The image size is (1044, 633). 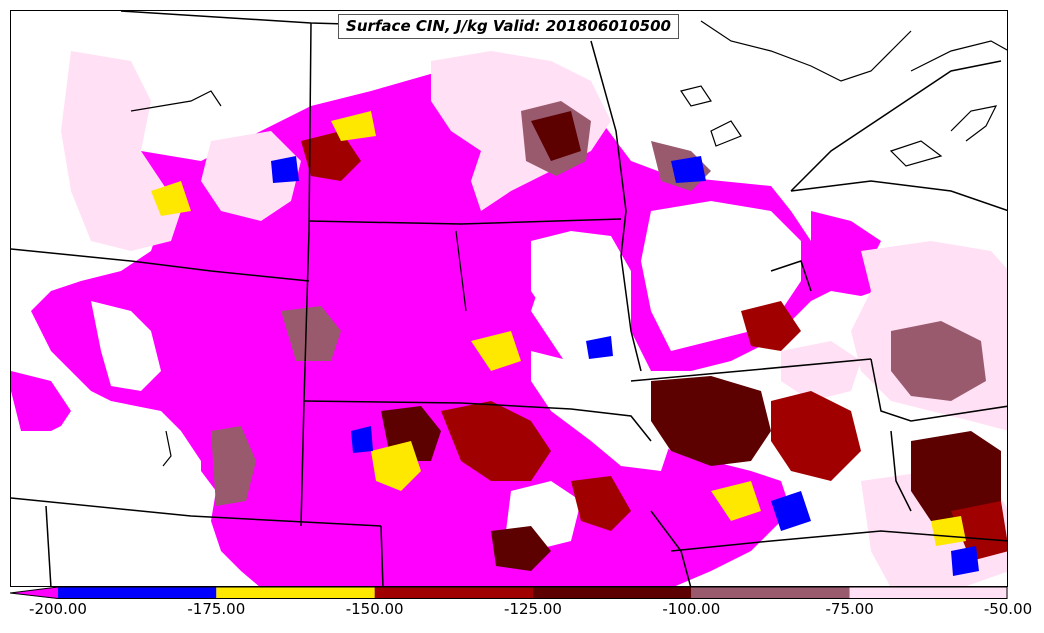 I want to click on colorbar-tick-label: -175.00, so click(x=216, y=609).